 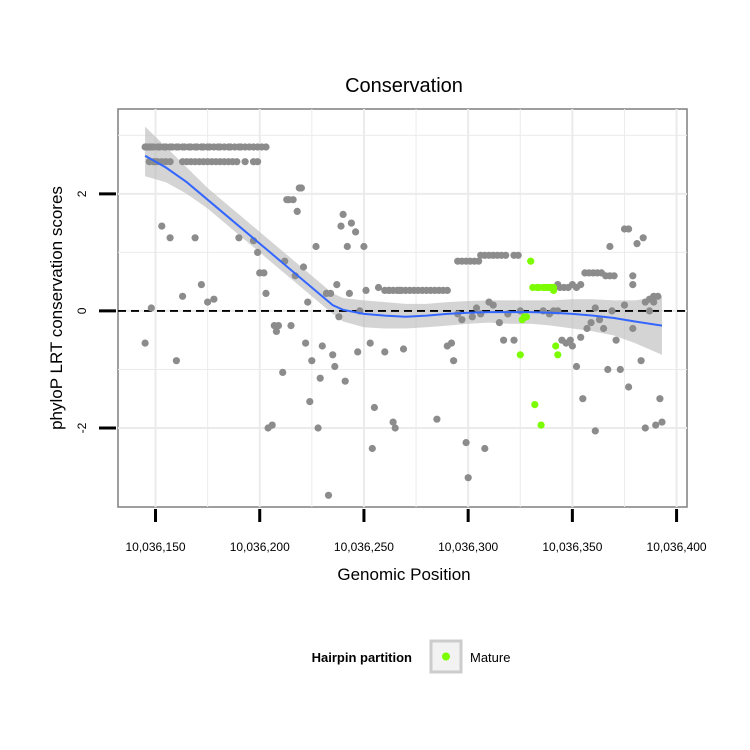 I want to click on legend-key-mature-icon, so click(x=446, y=656).